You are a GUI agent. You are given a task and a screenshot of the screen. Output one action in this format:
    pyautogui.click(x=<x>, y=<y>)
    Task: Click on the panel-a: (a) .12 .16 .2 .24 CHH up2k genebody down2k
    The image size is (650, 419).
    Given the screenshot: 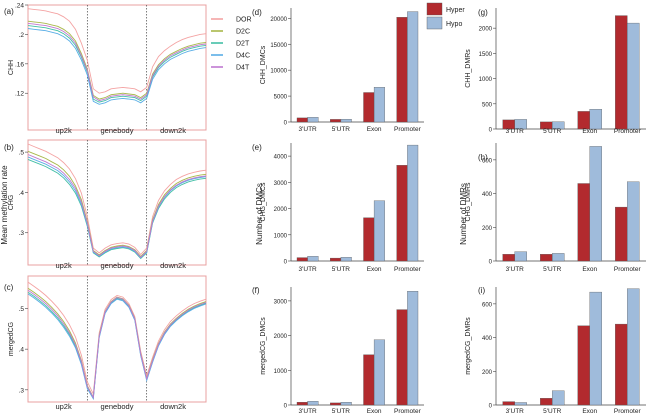 What is the action you would take?
    pyautogui.click(x=105, y=69)
    